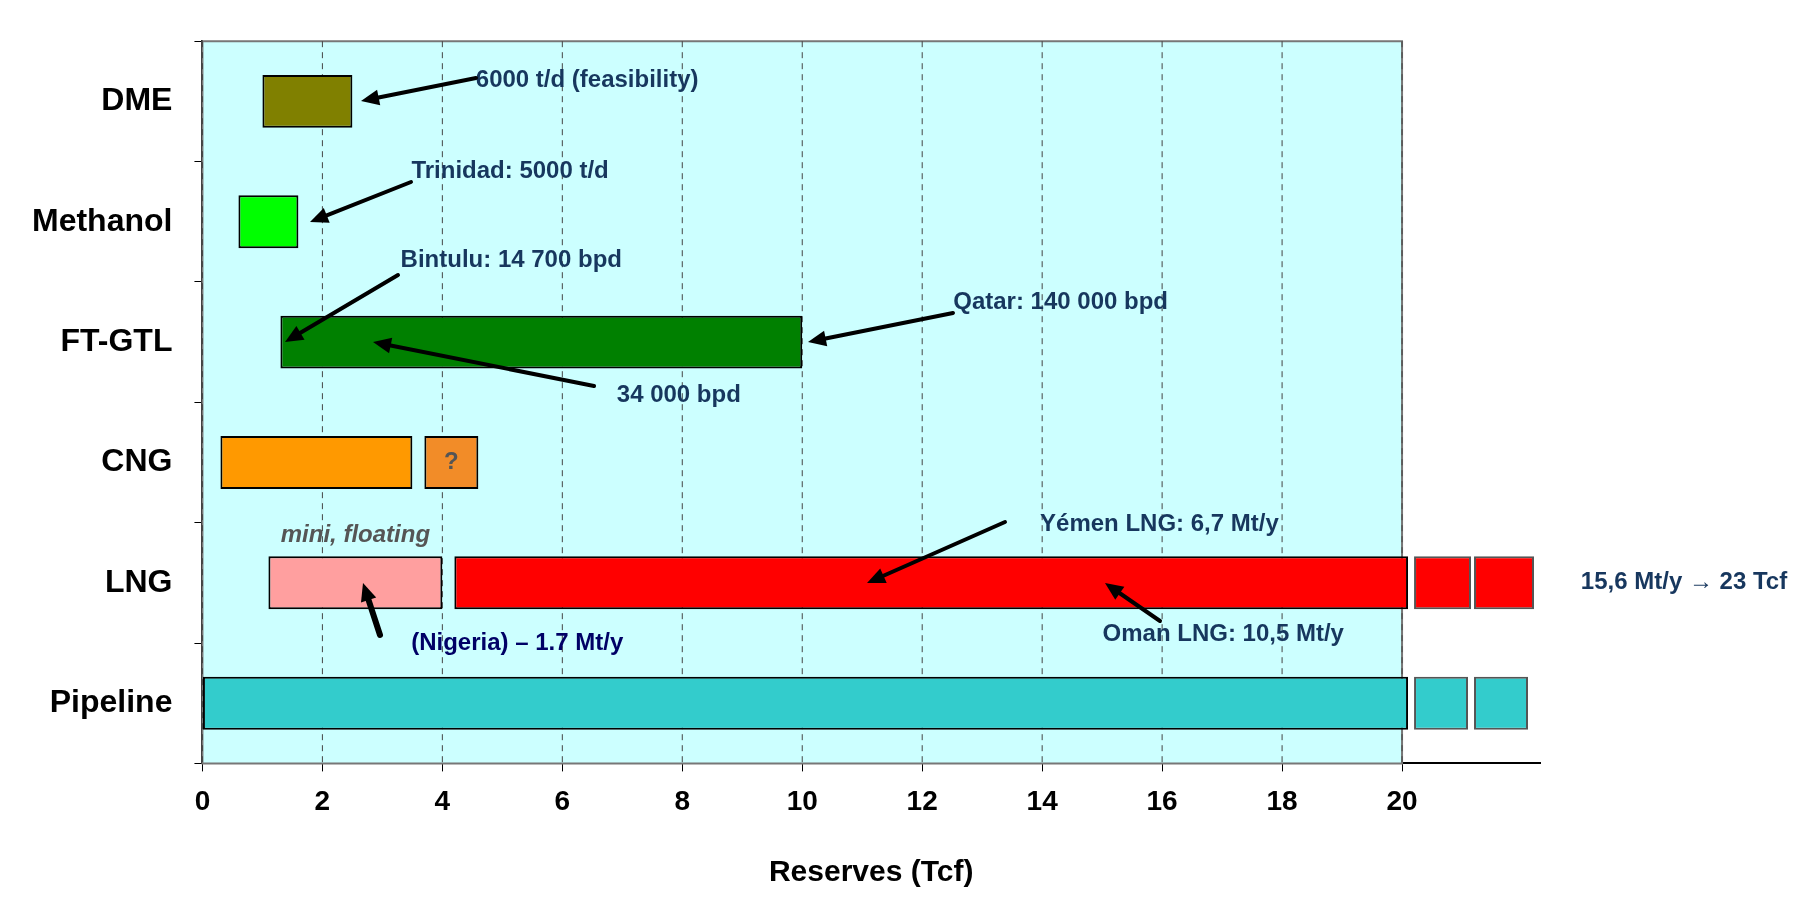  Describe the element at coordinates (1223, 633) in the screenshot. I see `annotation: Oman LNG: 10,5 Mt/y` at that location.